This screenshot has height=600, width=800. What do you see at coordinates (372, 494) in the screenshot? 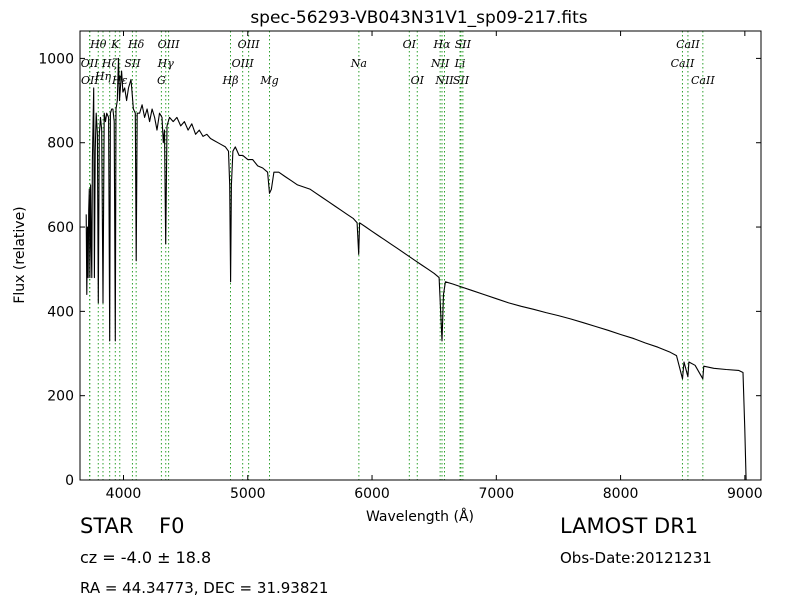
I see `x-tick-label: 6000` at bounding box center [372, 494].